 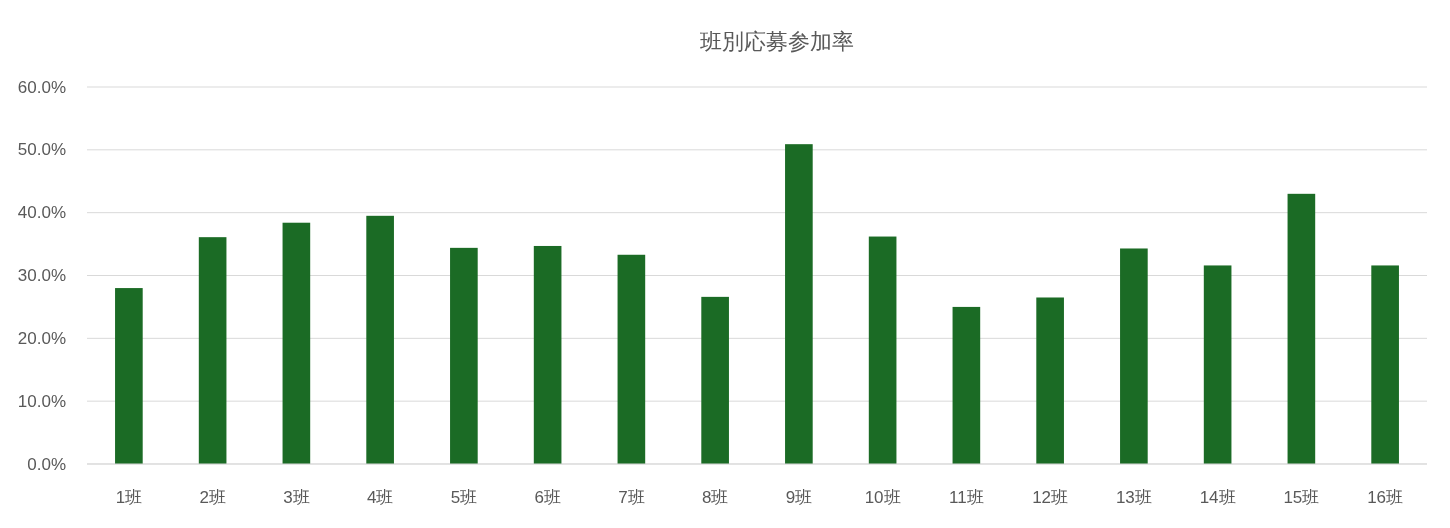 I want to click on x-tick-label: 9班, so click(x=799, y=497).